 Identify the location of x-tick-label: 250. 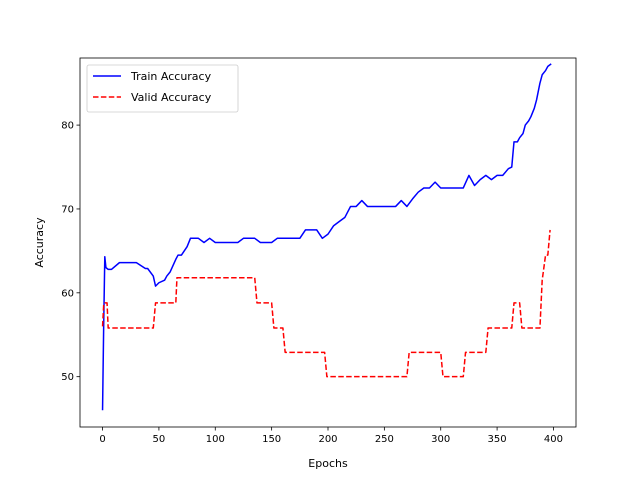
(384, 439).